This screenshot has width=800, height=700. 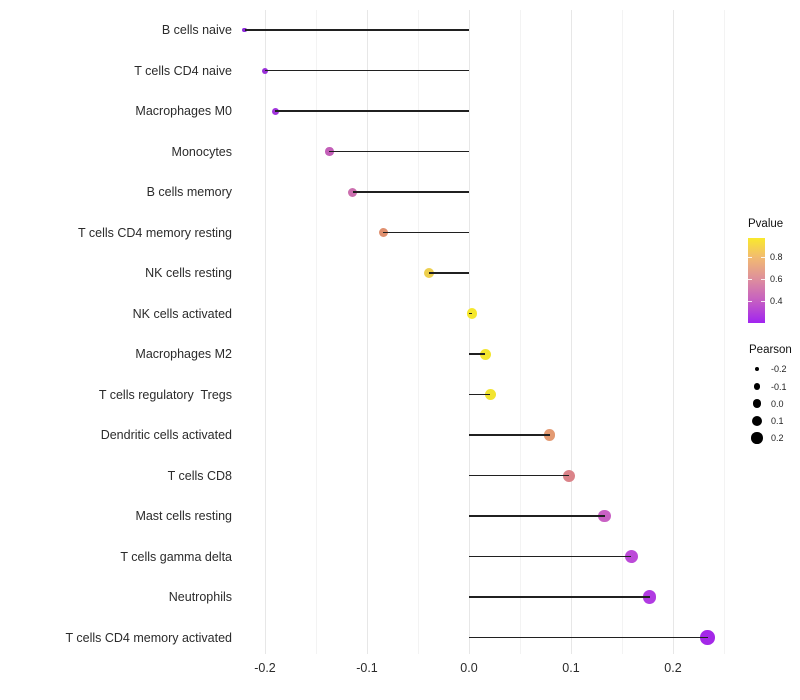 I want to click on category-label: Monocytes, so click(x=201, y=151).